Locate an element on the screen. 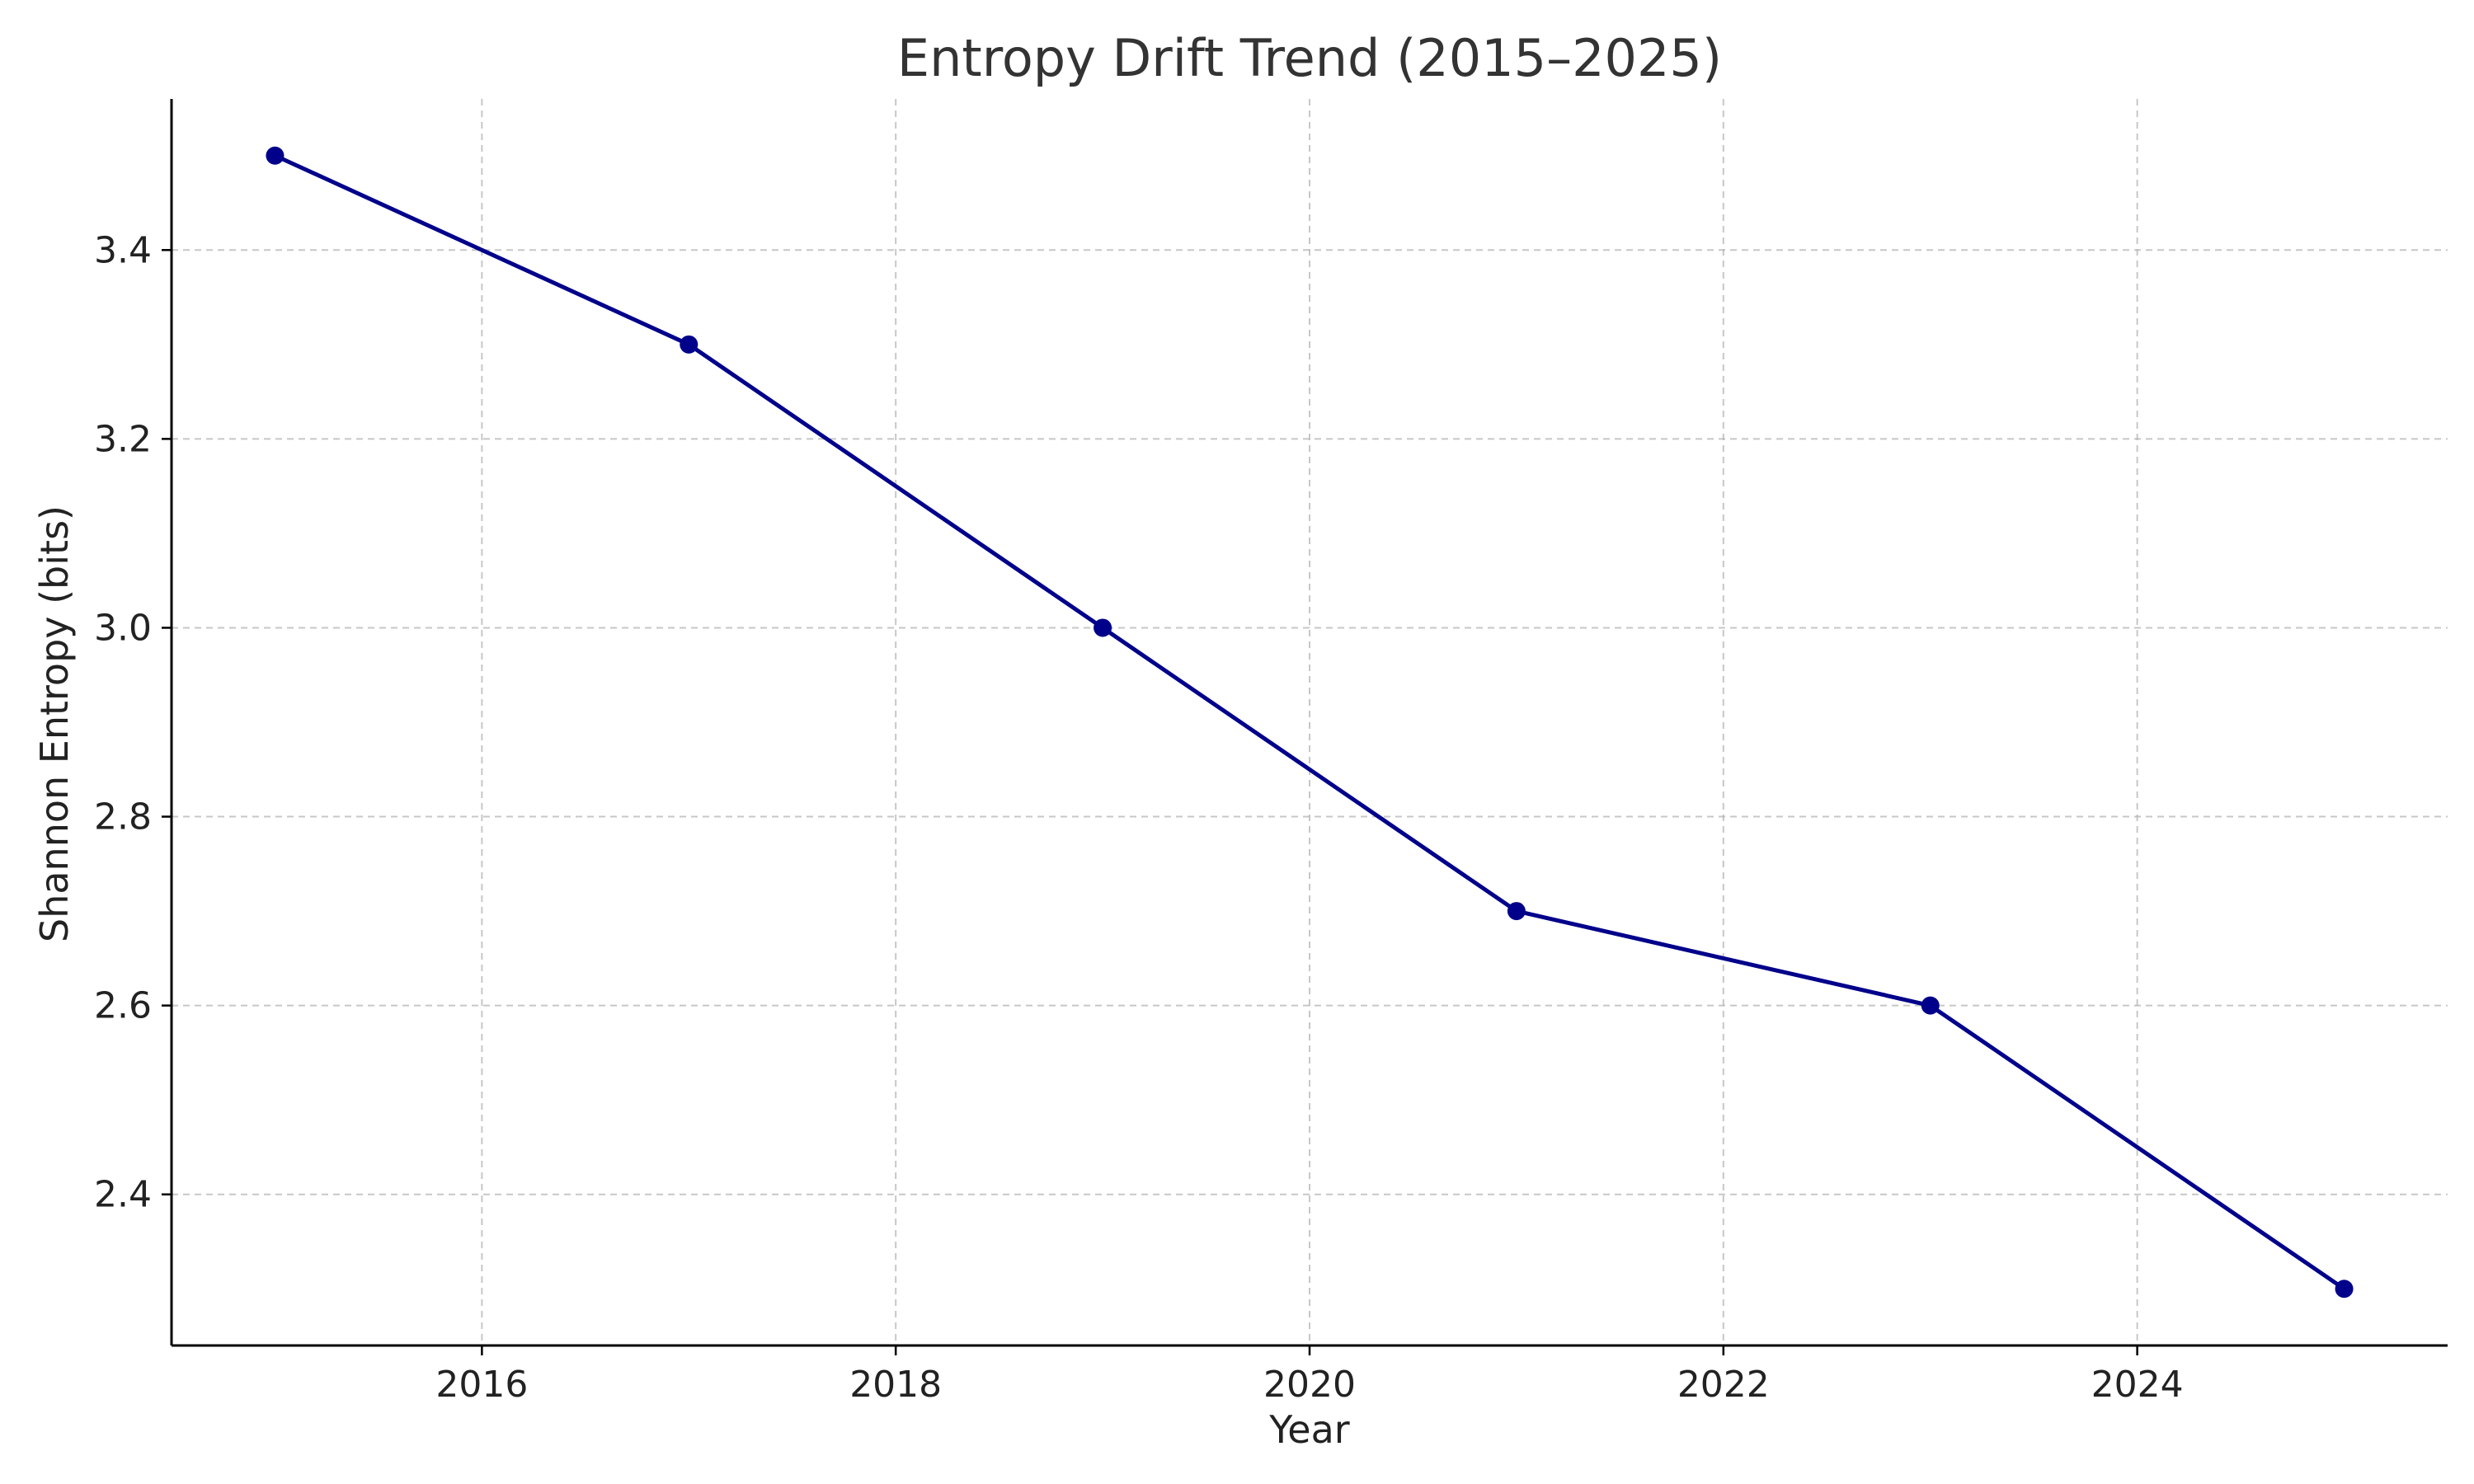  x-tick-label: 2022 is located at coordinates (1723, 1385).